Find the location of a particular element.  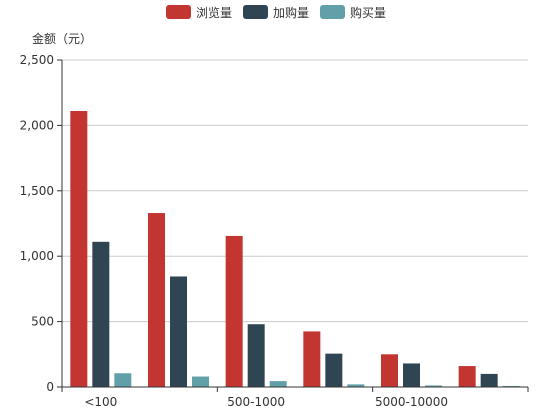

legend-item: 加购量 is located at coordinates (276, 12).